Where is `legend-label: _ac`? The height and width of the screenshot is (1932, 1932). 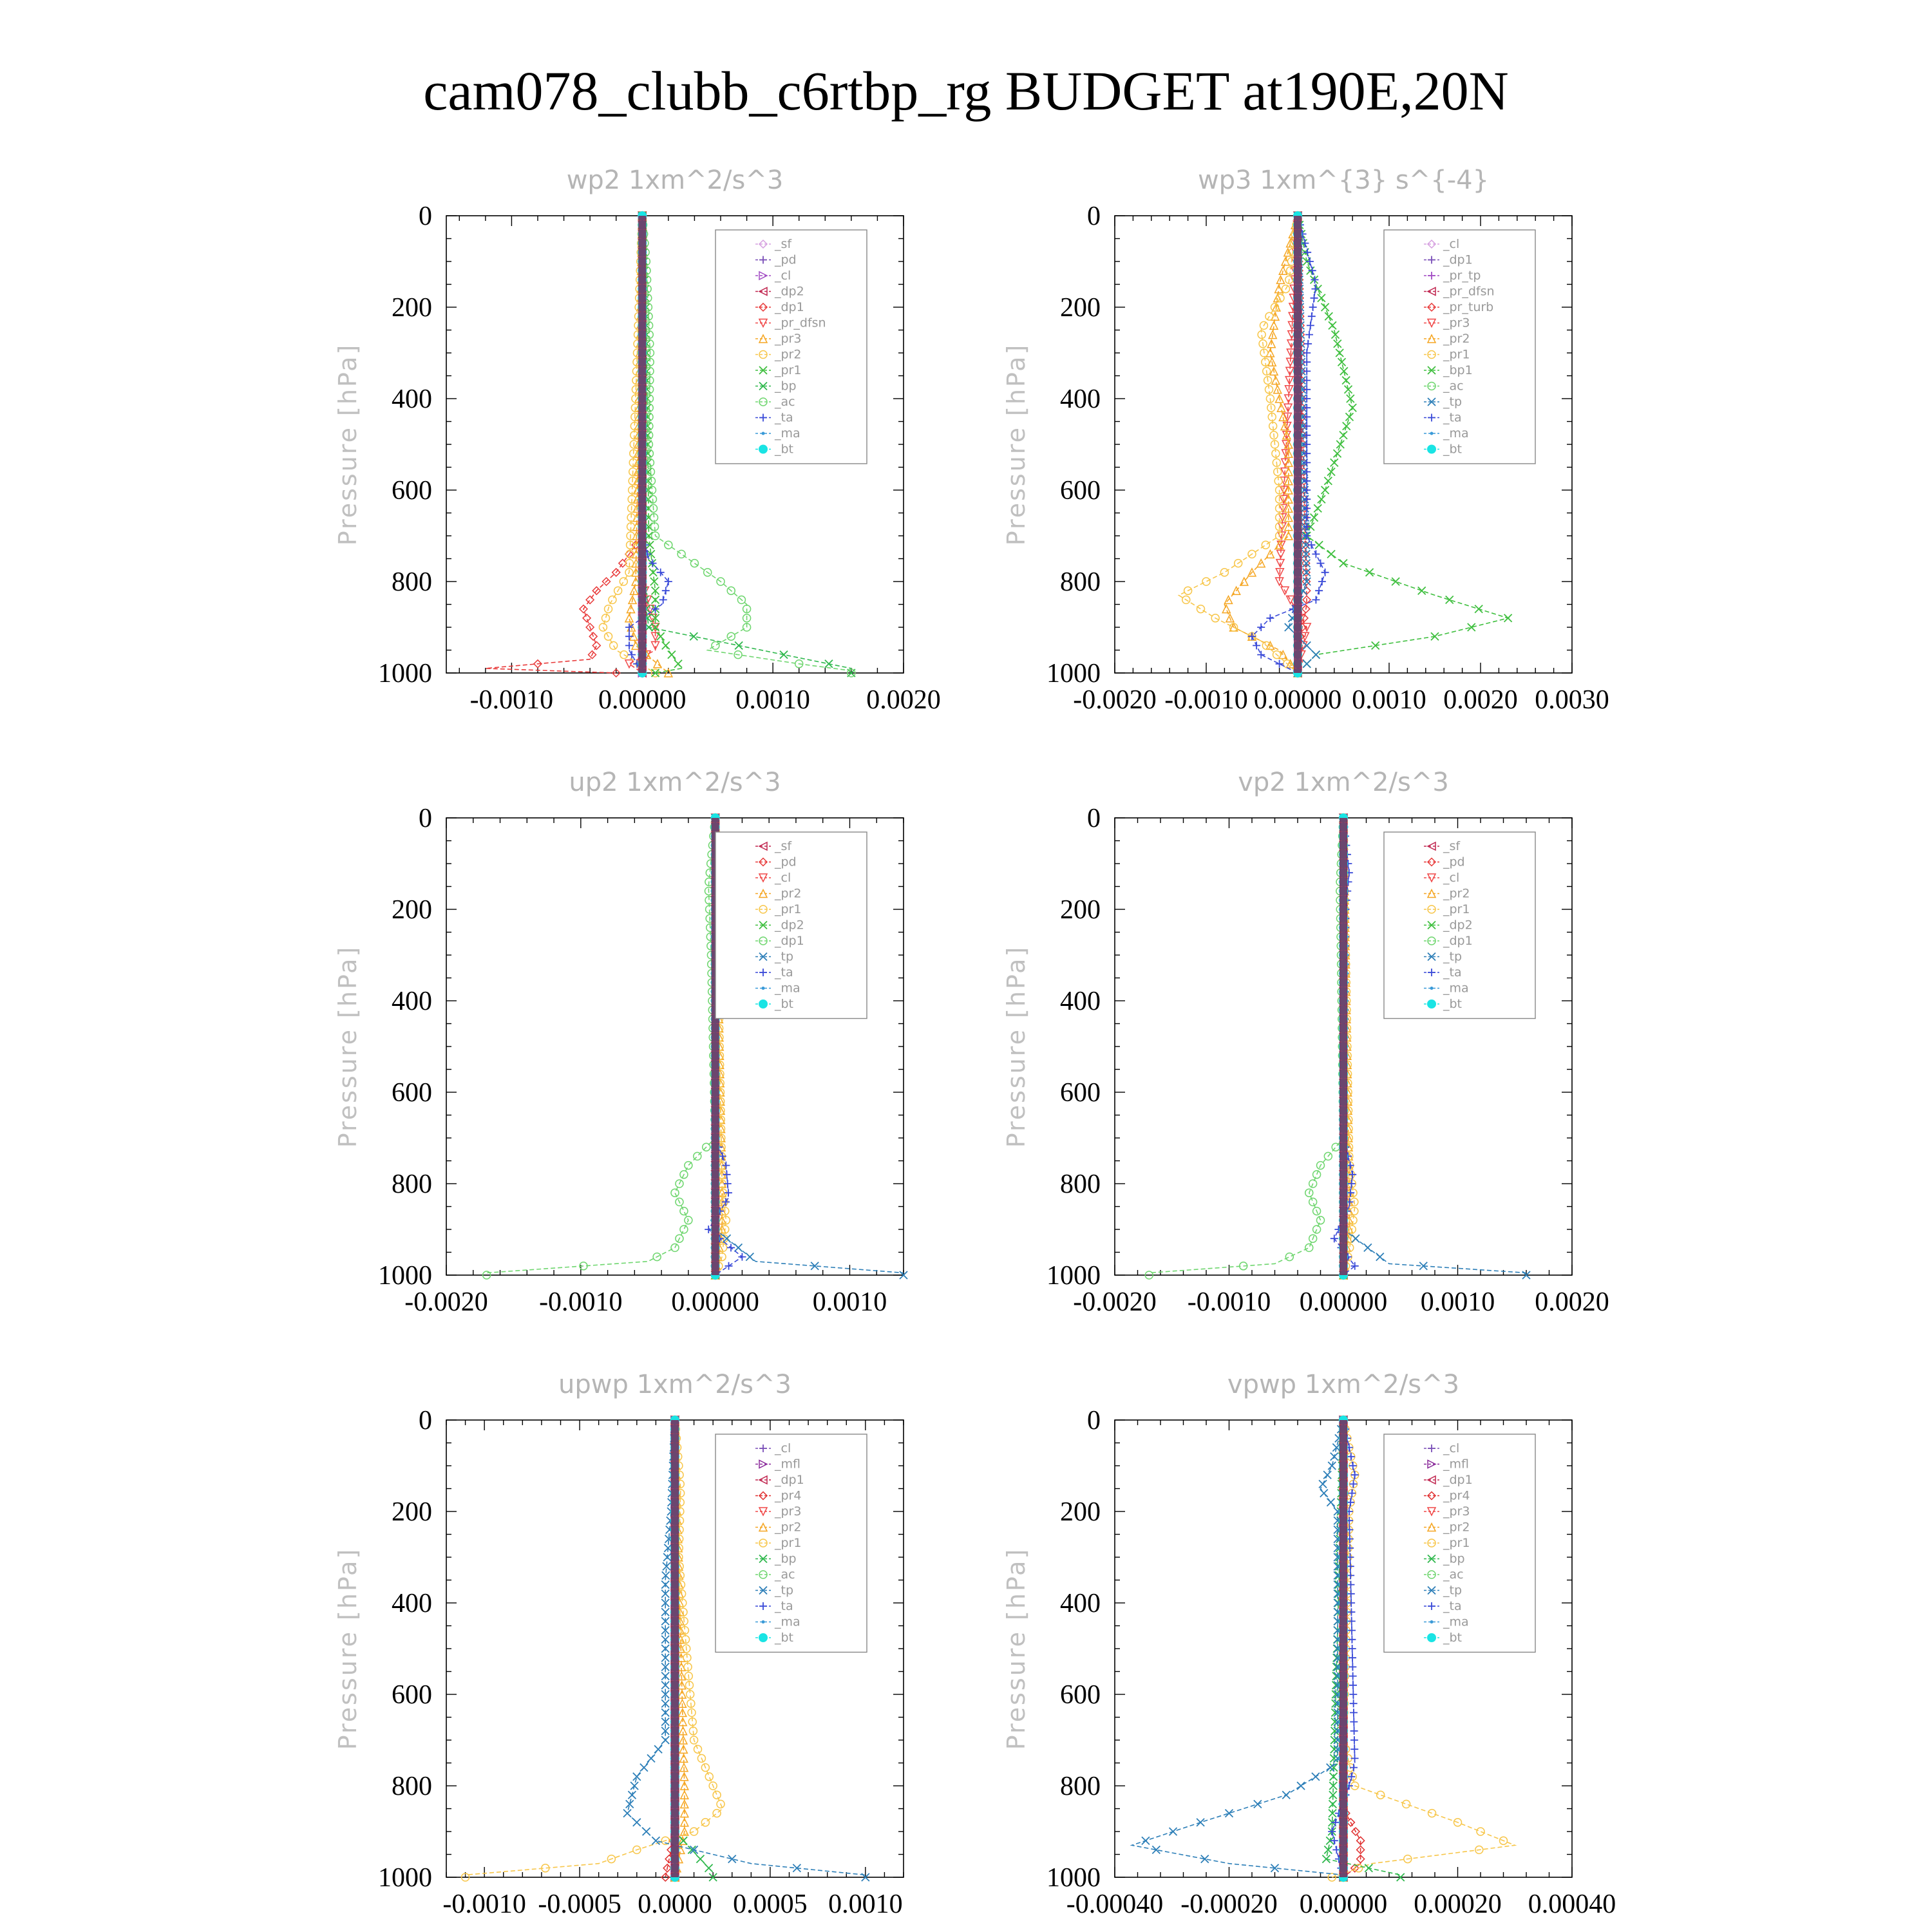
legend-label: _ac is located at coordinates (784, 1574).